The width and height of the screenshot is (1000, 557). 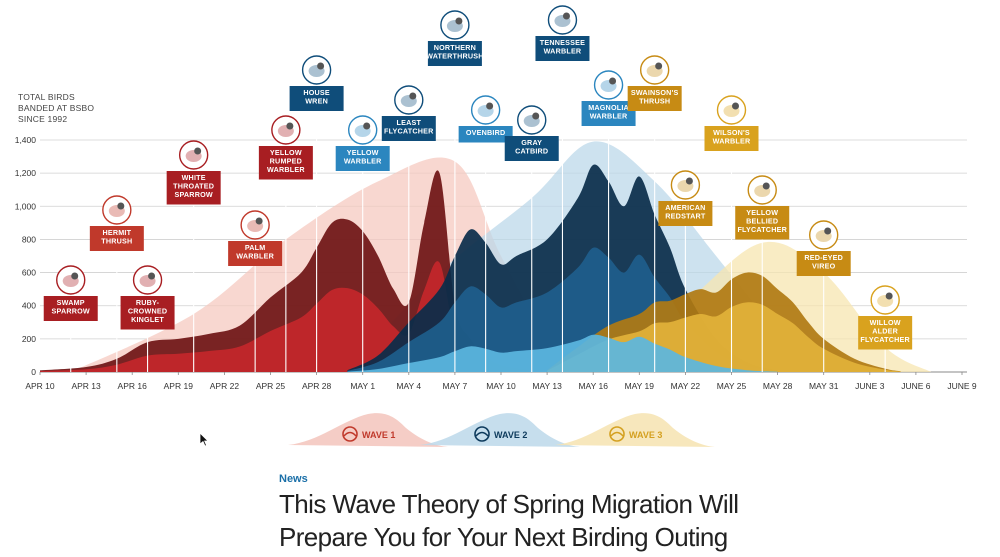 I want to click on bird-label: THROATED, so click(x=193, y=186).